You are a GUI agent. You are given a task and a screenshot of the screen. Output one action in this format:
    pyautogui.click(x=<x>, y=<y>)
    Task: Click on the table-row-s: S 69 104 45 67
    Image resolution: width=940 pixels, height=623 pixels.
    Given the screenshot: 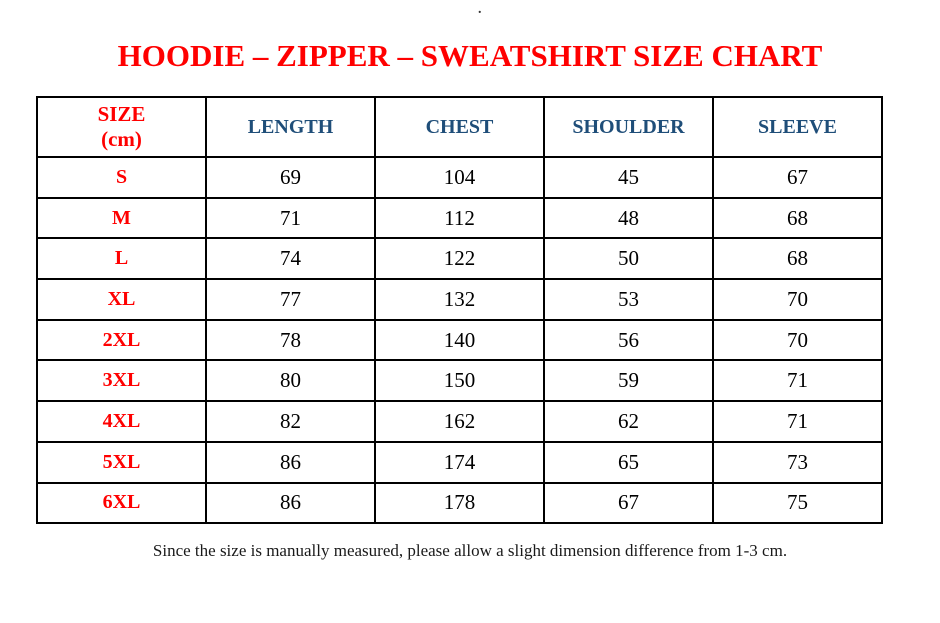 What is the action you would take?
    pyautogui.click(x=459, y=177)
    